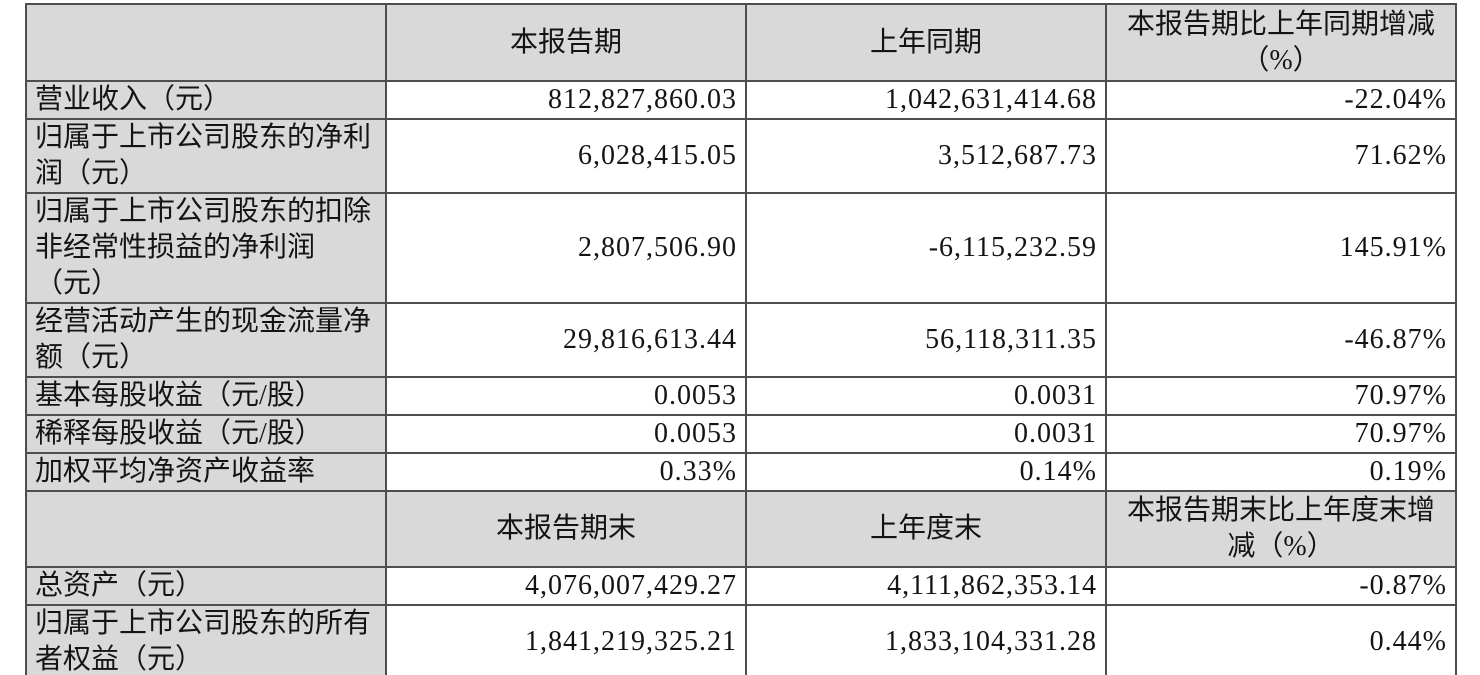  What do you see at coordinates (206, 586) in the screenshot?
I see `row-label: 总资产（元）` at bounding box center [206, 586].